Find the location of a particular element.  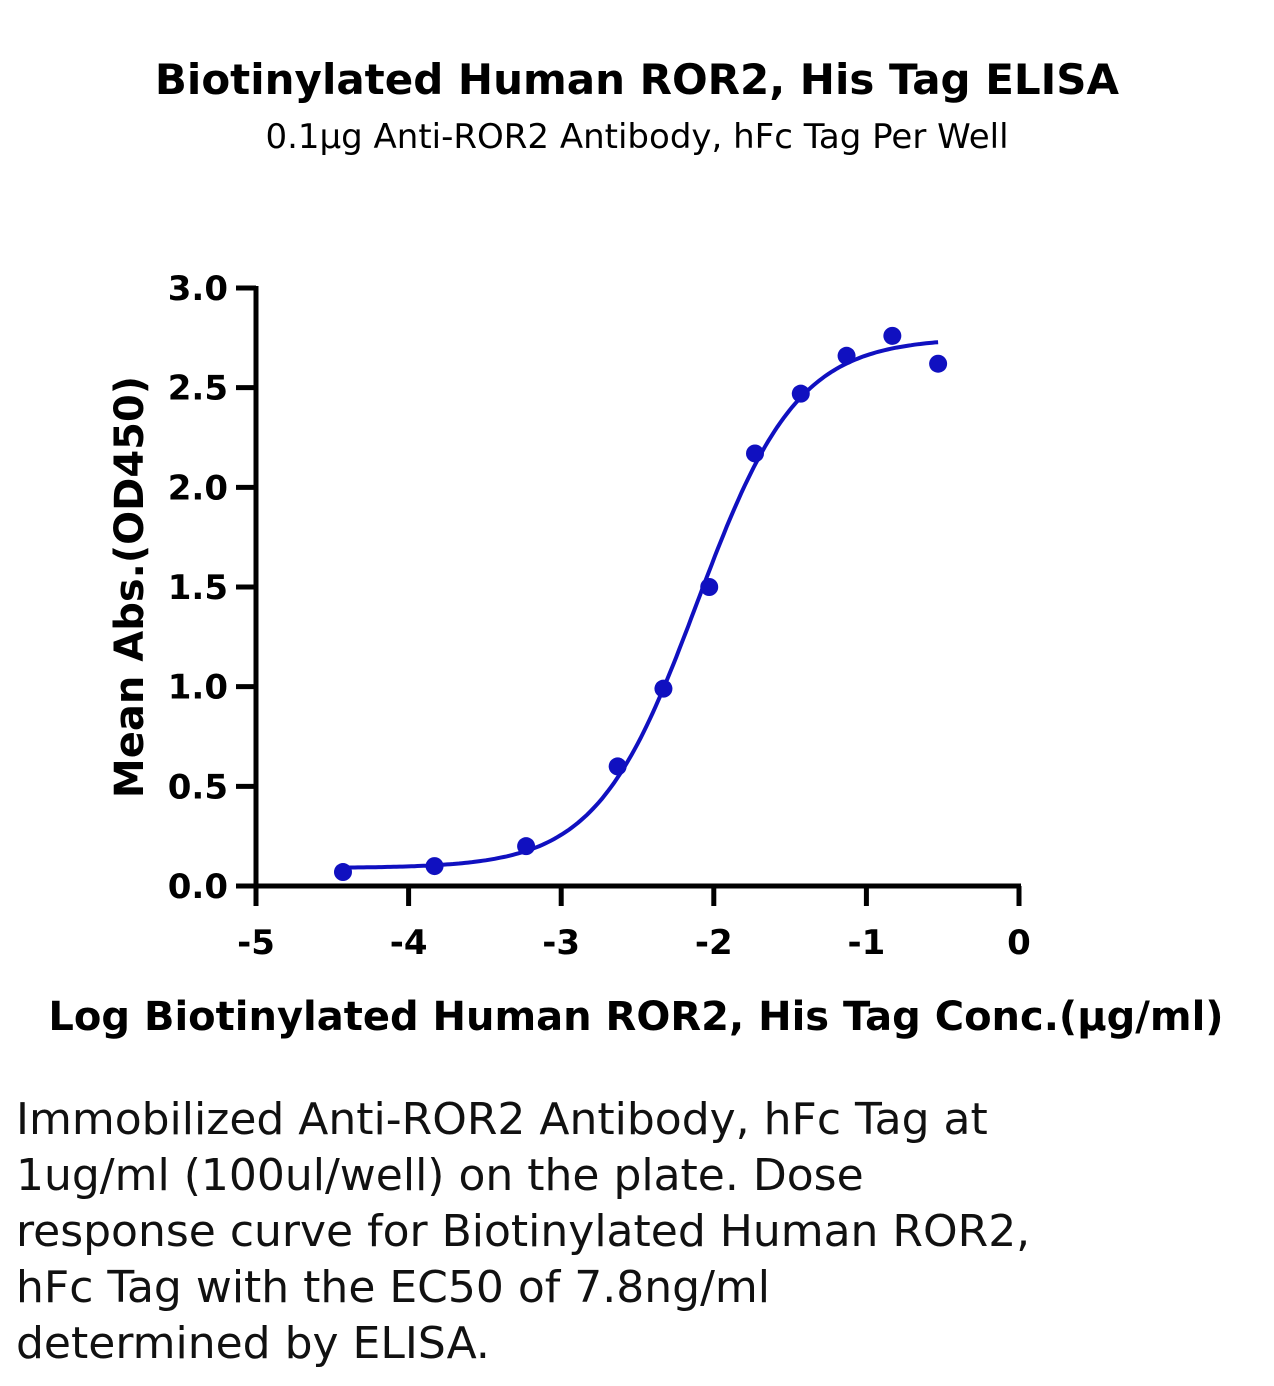

x-tick-label: -3 is located at coordinates (561, 943).